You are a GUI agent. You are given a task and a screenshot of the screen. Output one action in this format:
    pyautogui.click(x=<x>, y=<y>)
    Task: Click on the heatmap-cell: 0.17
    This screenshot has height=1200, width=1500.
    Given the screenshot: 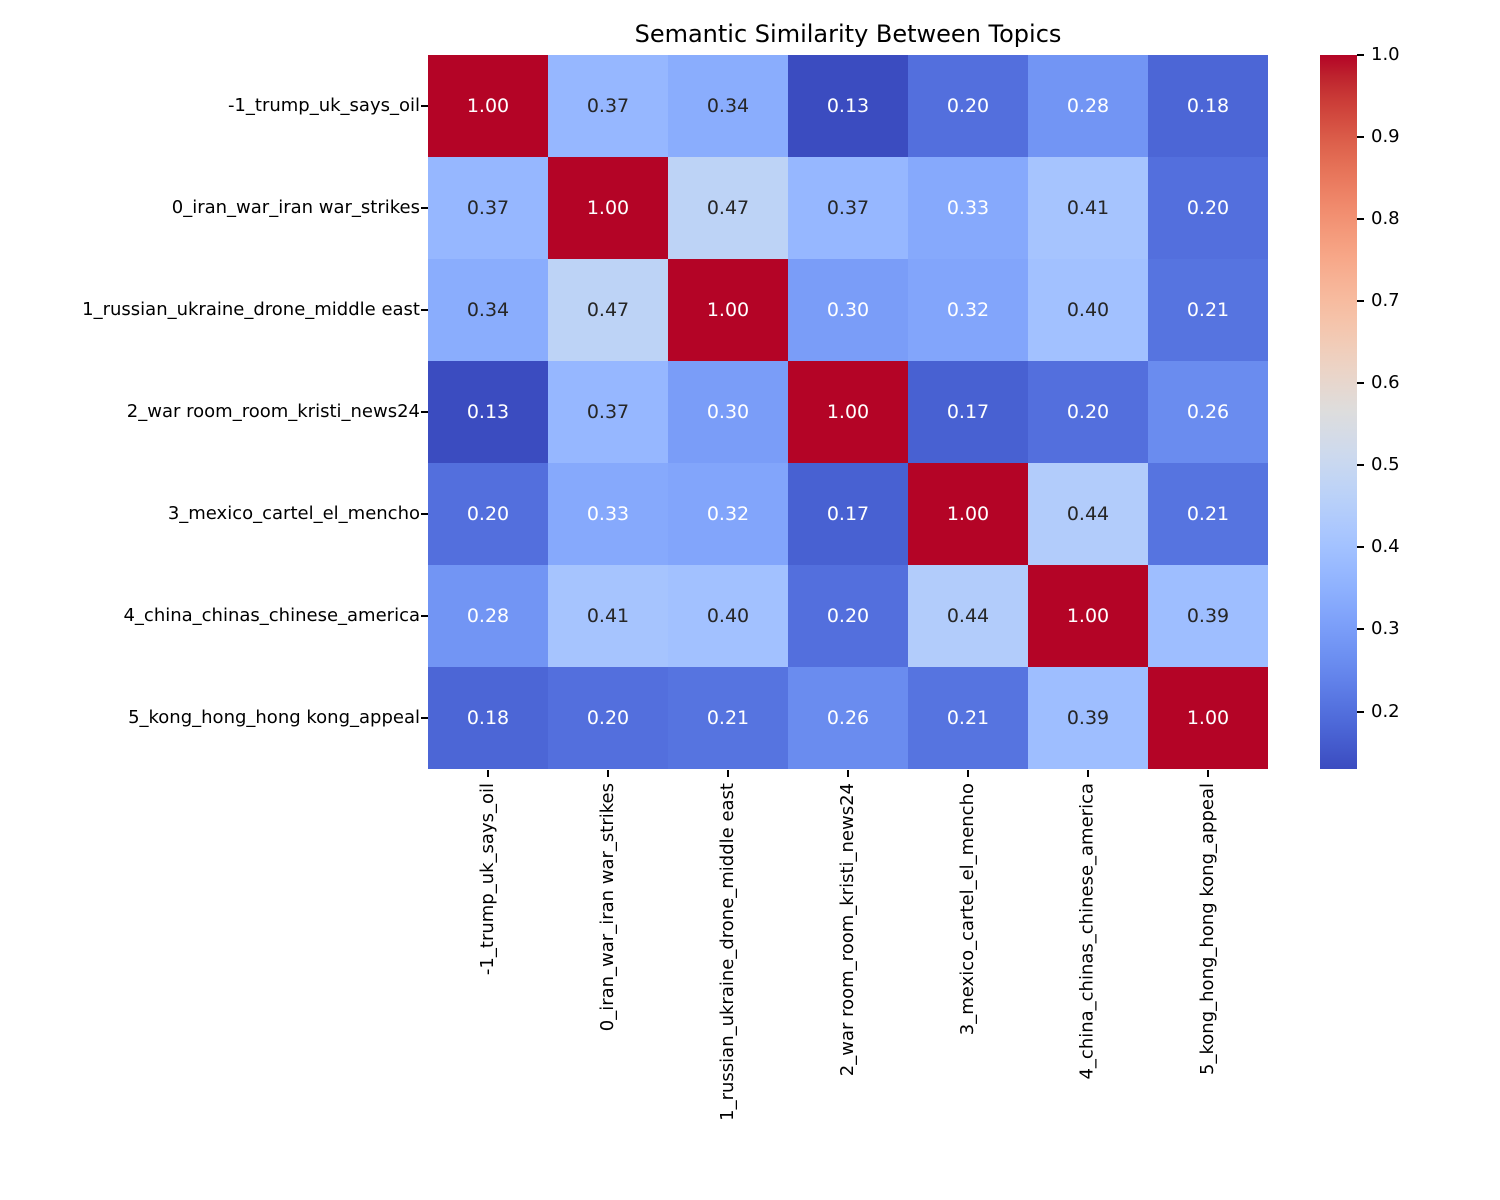 What is the action you would take?
    pyautogui.click(x=968, y=412)
    